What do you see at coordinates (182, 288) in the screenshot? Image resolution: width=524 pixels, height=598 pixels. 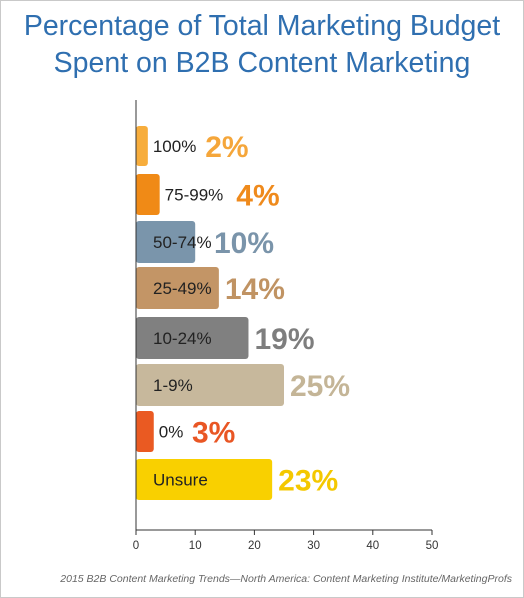 I see `category-label-3: 25-49%` at bounding box center [182, 288].